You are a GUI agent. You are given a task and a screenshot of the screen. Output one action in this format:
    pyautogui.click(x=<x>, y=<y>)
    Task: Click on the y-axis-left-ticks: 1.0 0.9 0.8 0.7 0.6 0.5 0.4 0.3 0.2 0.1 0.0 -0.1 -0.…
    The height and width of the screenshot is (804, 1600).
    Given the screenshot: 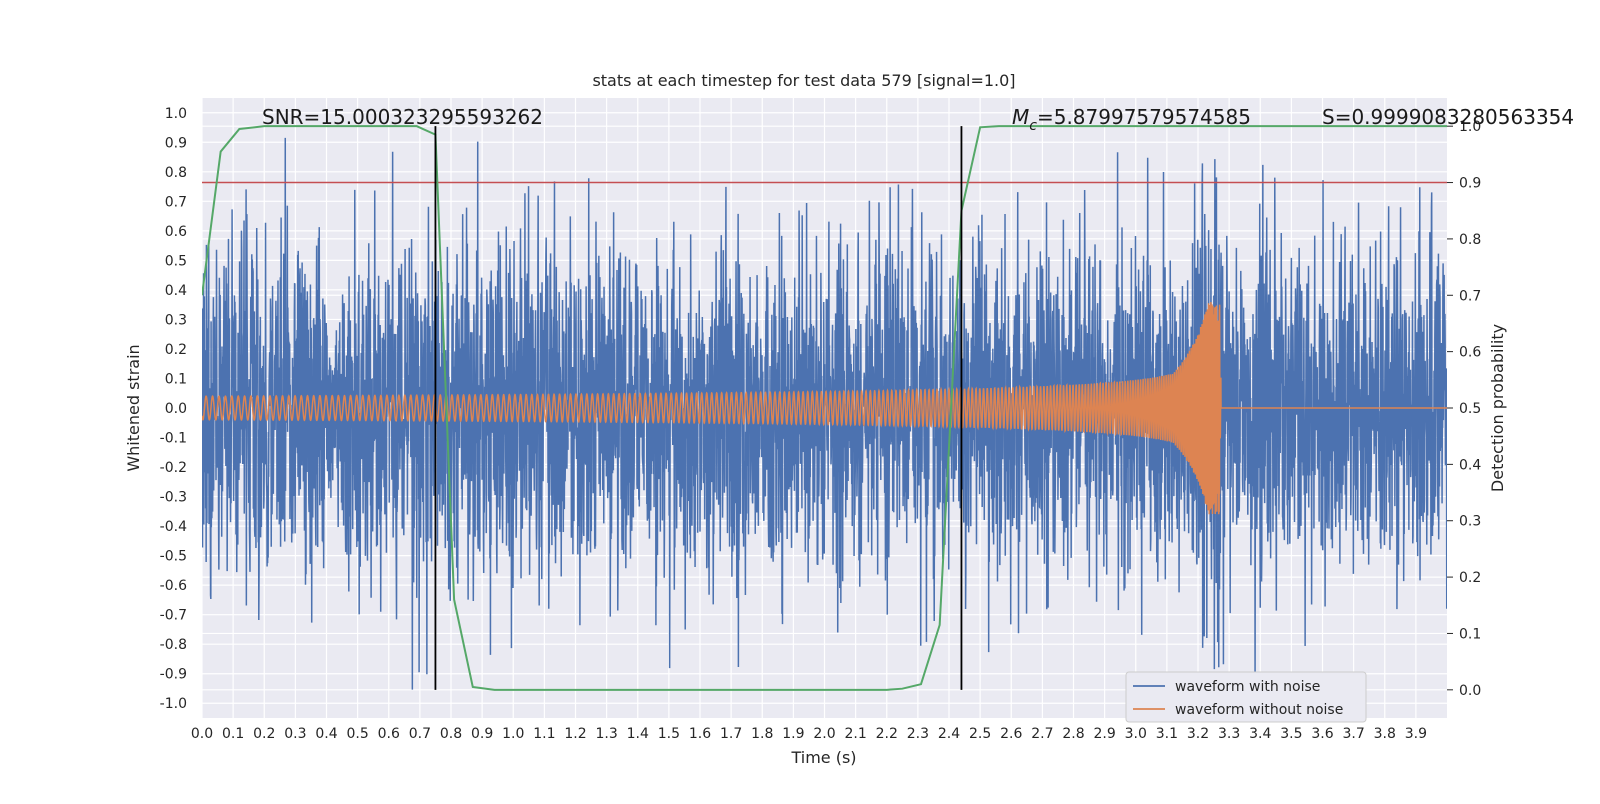 What is the action you would take?
    pyautogui.click(x=173, y=409)
    